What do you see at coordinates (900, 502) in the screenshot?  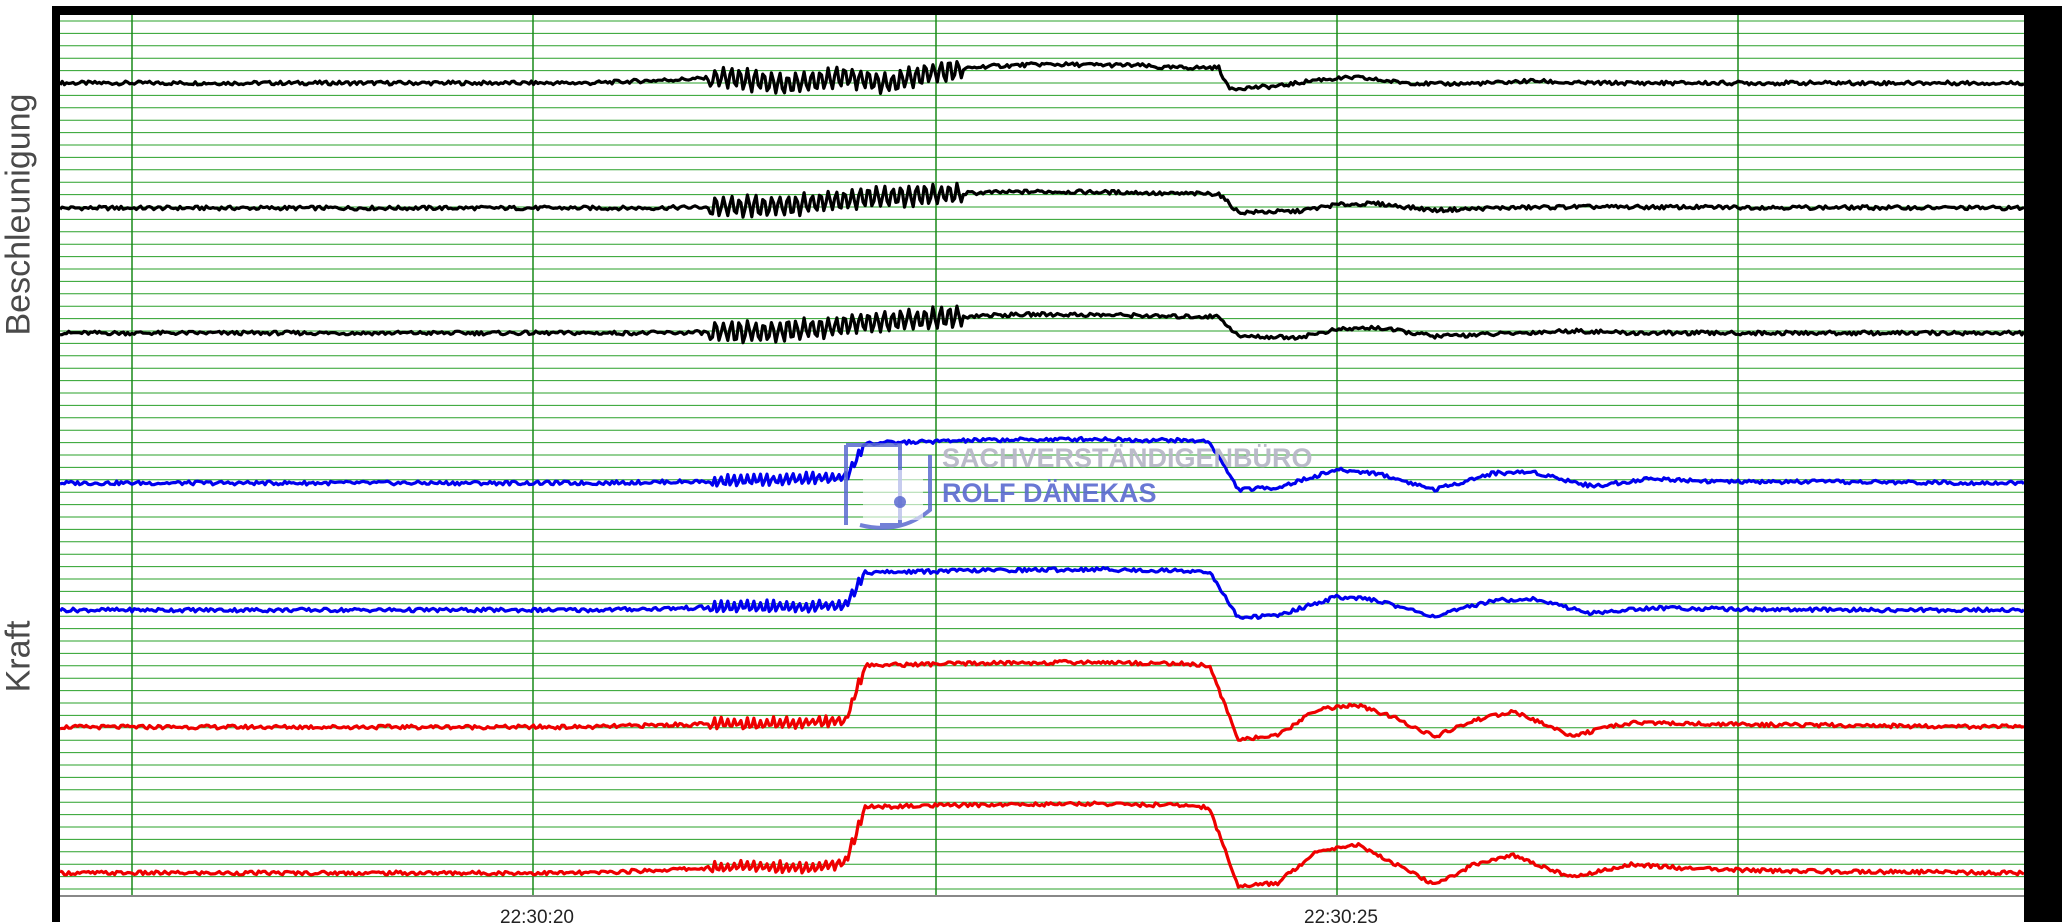 I see `watermark-symbol-dot` at bounding box center [900, 502].